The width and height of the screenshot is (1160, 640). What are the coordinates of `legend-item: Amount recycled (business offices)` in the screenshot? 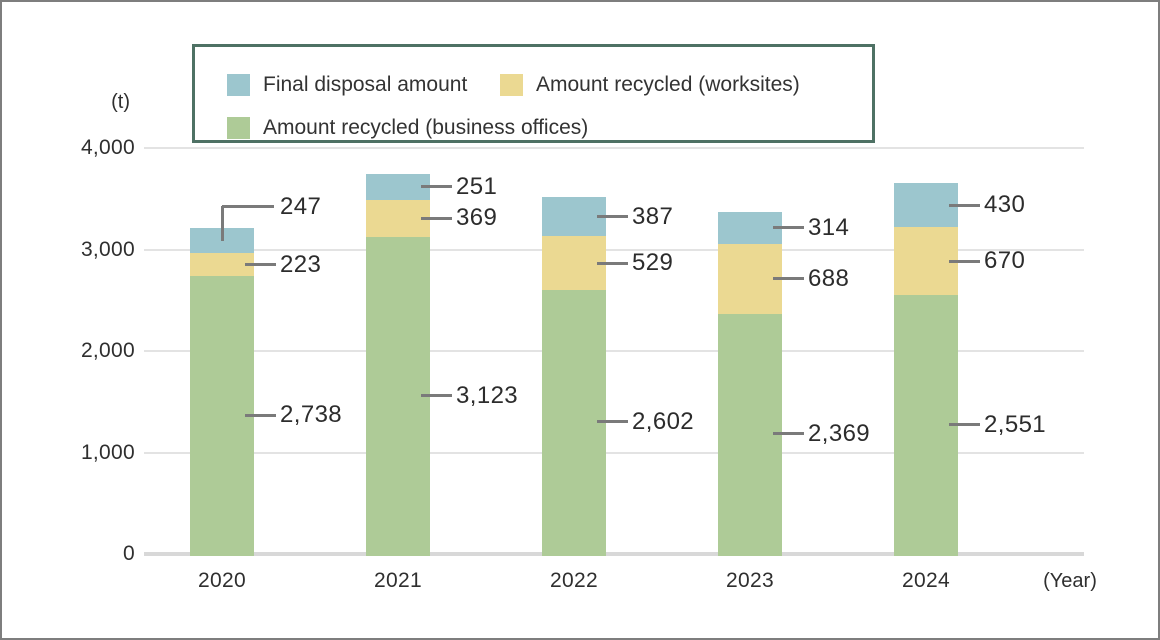 It's located at (407, 127).